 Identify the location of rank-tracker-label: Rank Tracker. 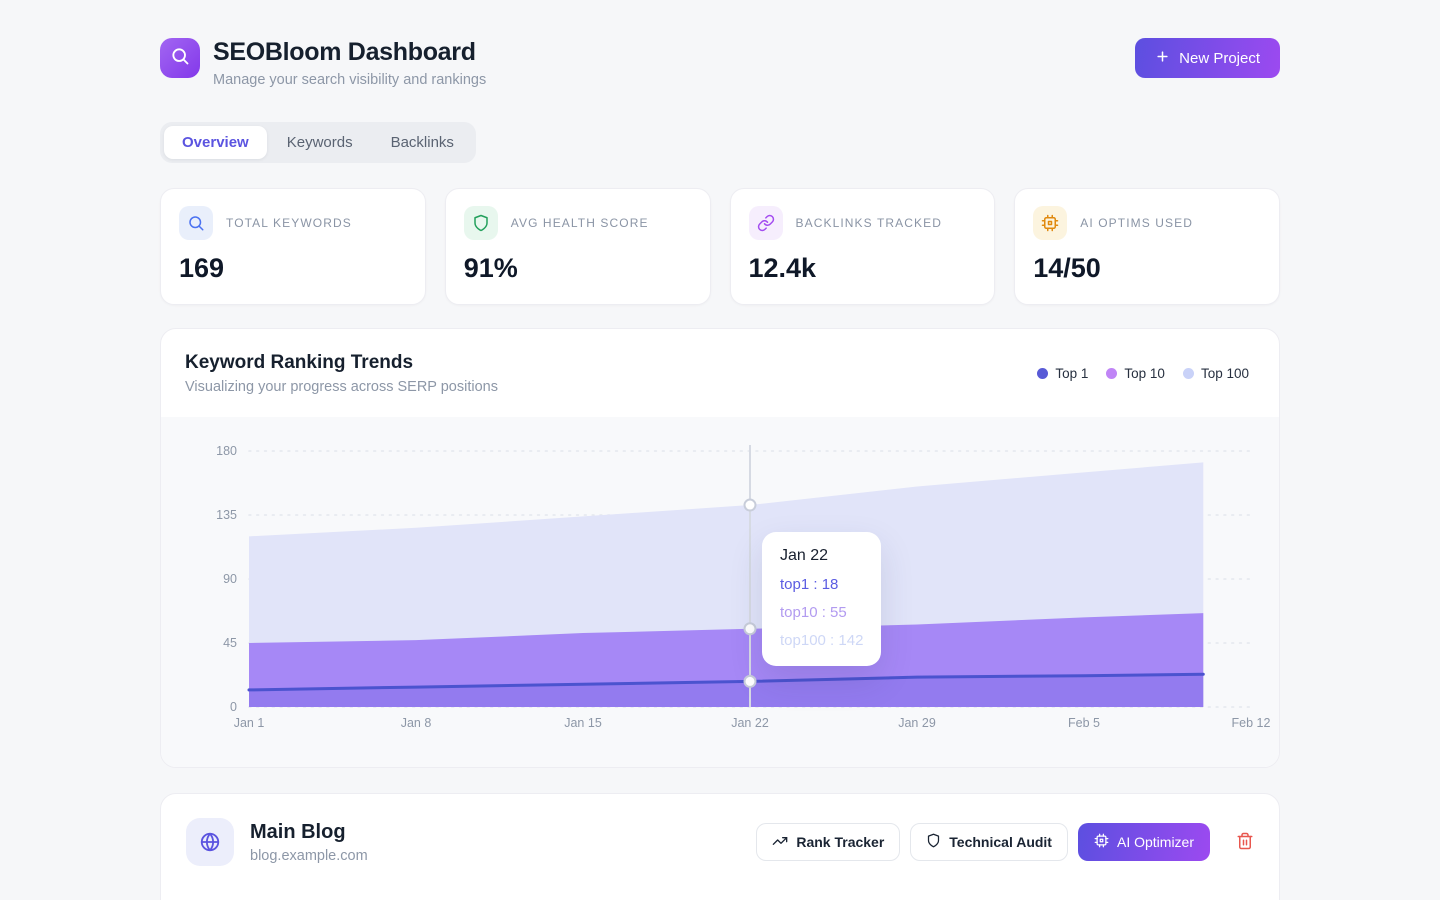
(840, 842).